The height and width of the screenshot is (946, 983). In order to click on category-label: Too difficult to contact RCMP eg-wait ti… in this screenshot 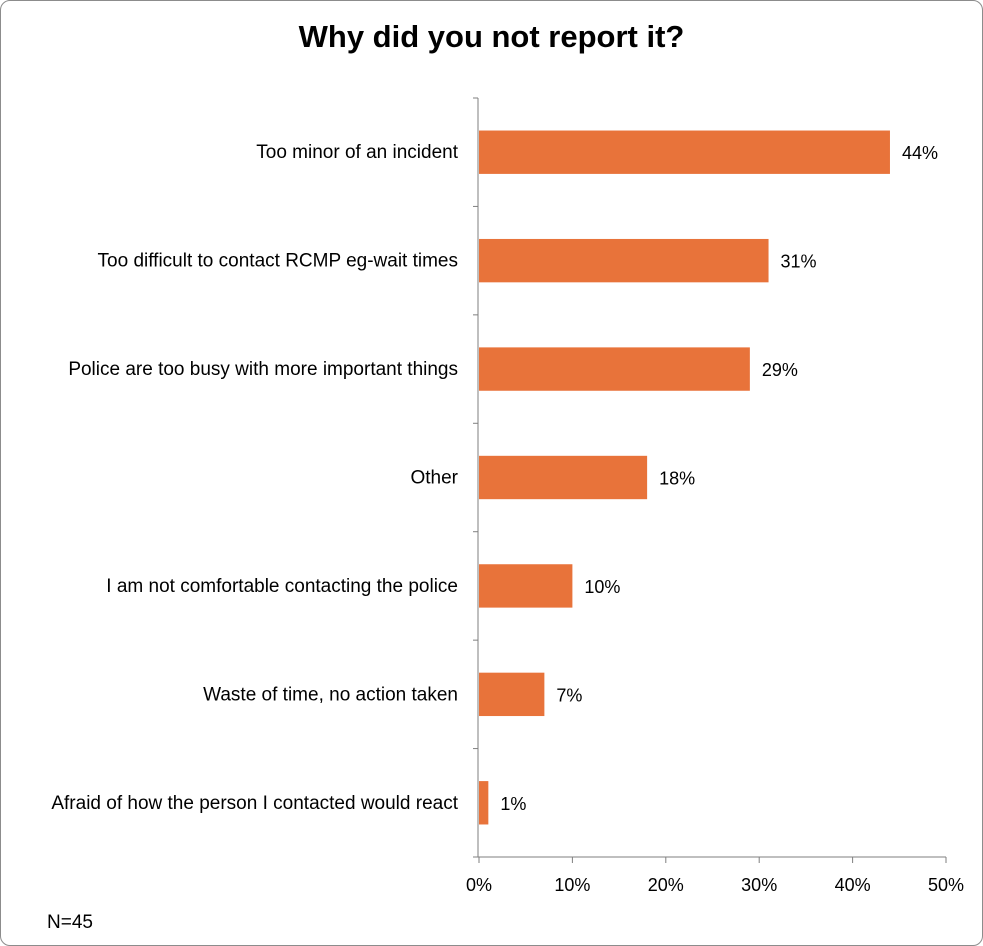, I will do `click(278, 261)`.